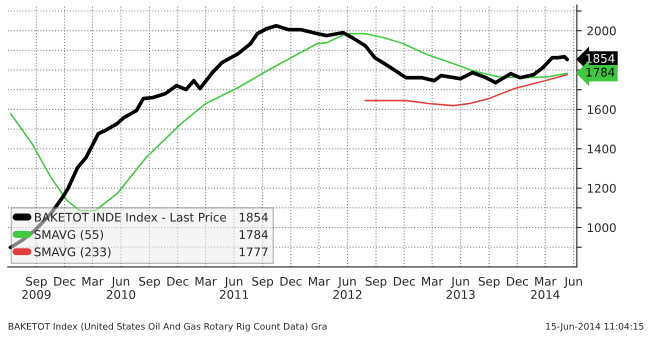 The image size is (654, 340). I want to click on x-tick-label: Jun 2012, so click(347, 287).